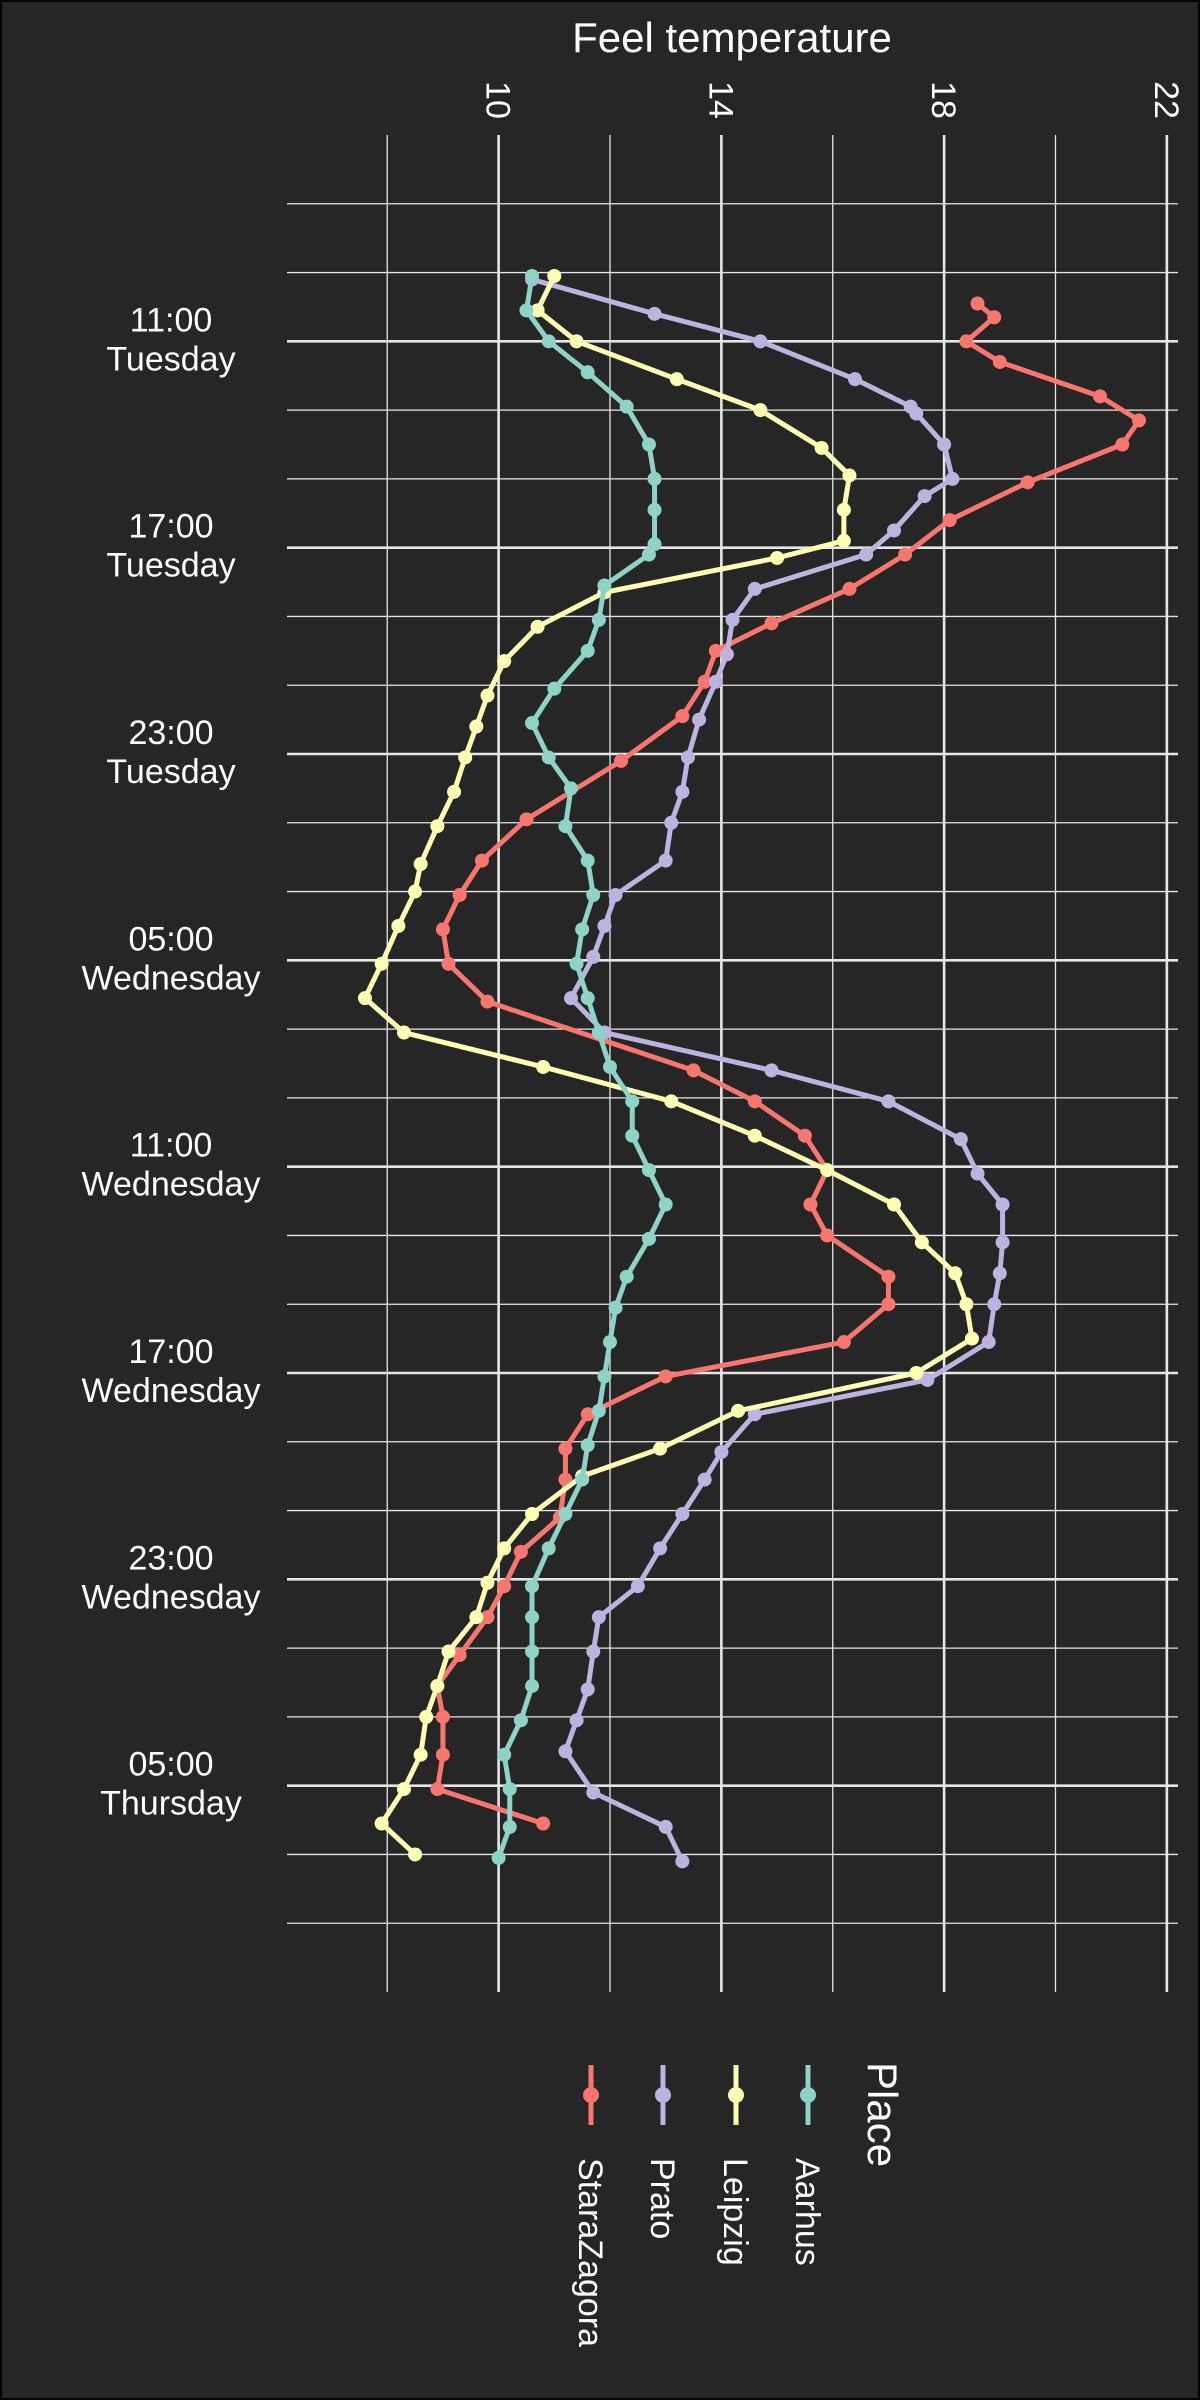 This screenshot has width=1200, height=2400. What do you see at coordinates (590, 2252) in the screenshot?
I see `legend-label-starazagora: StaraZagora` at bounding box center [590, 2252].